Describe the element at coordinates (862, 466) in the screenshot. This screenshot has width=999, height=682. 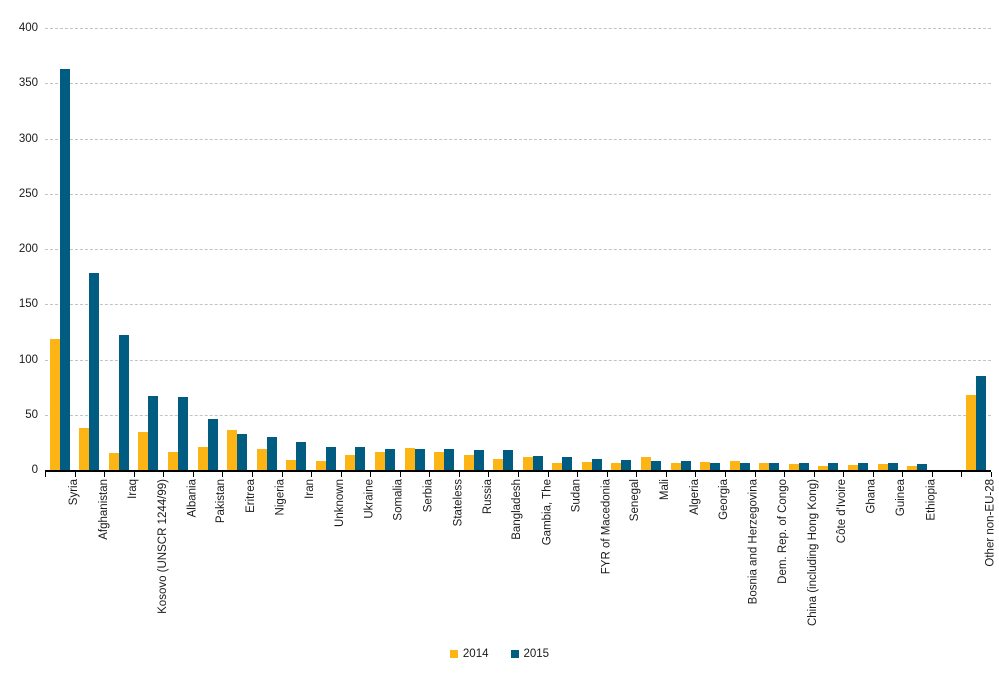
I see `bar-2015-Ghana` at that location.